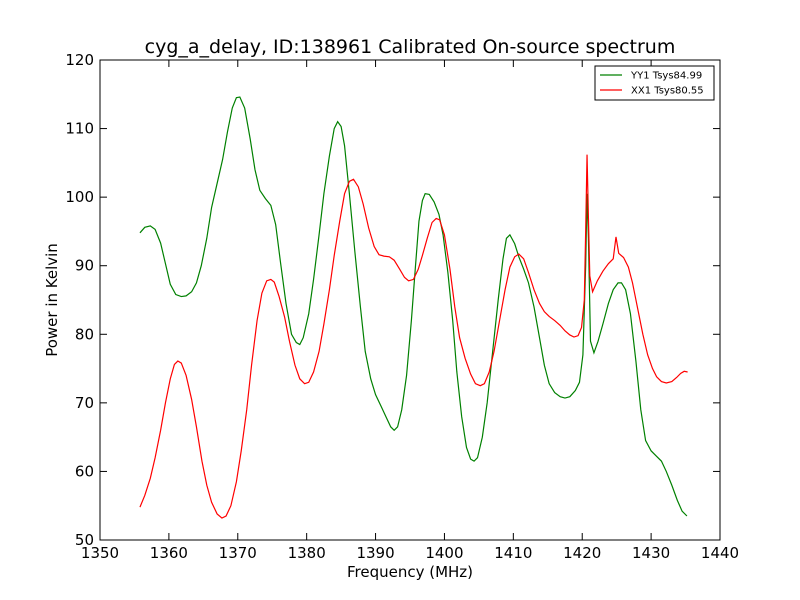 This screenshot has height=600, width=800. What do you see at coordinates (667, 91) in the screenshot?
I see `legend-label-2: XX1 Tsys80.55` at bounding box center [667, 91].